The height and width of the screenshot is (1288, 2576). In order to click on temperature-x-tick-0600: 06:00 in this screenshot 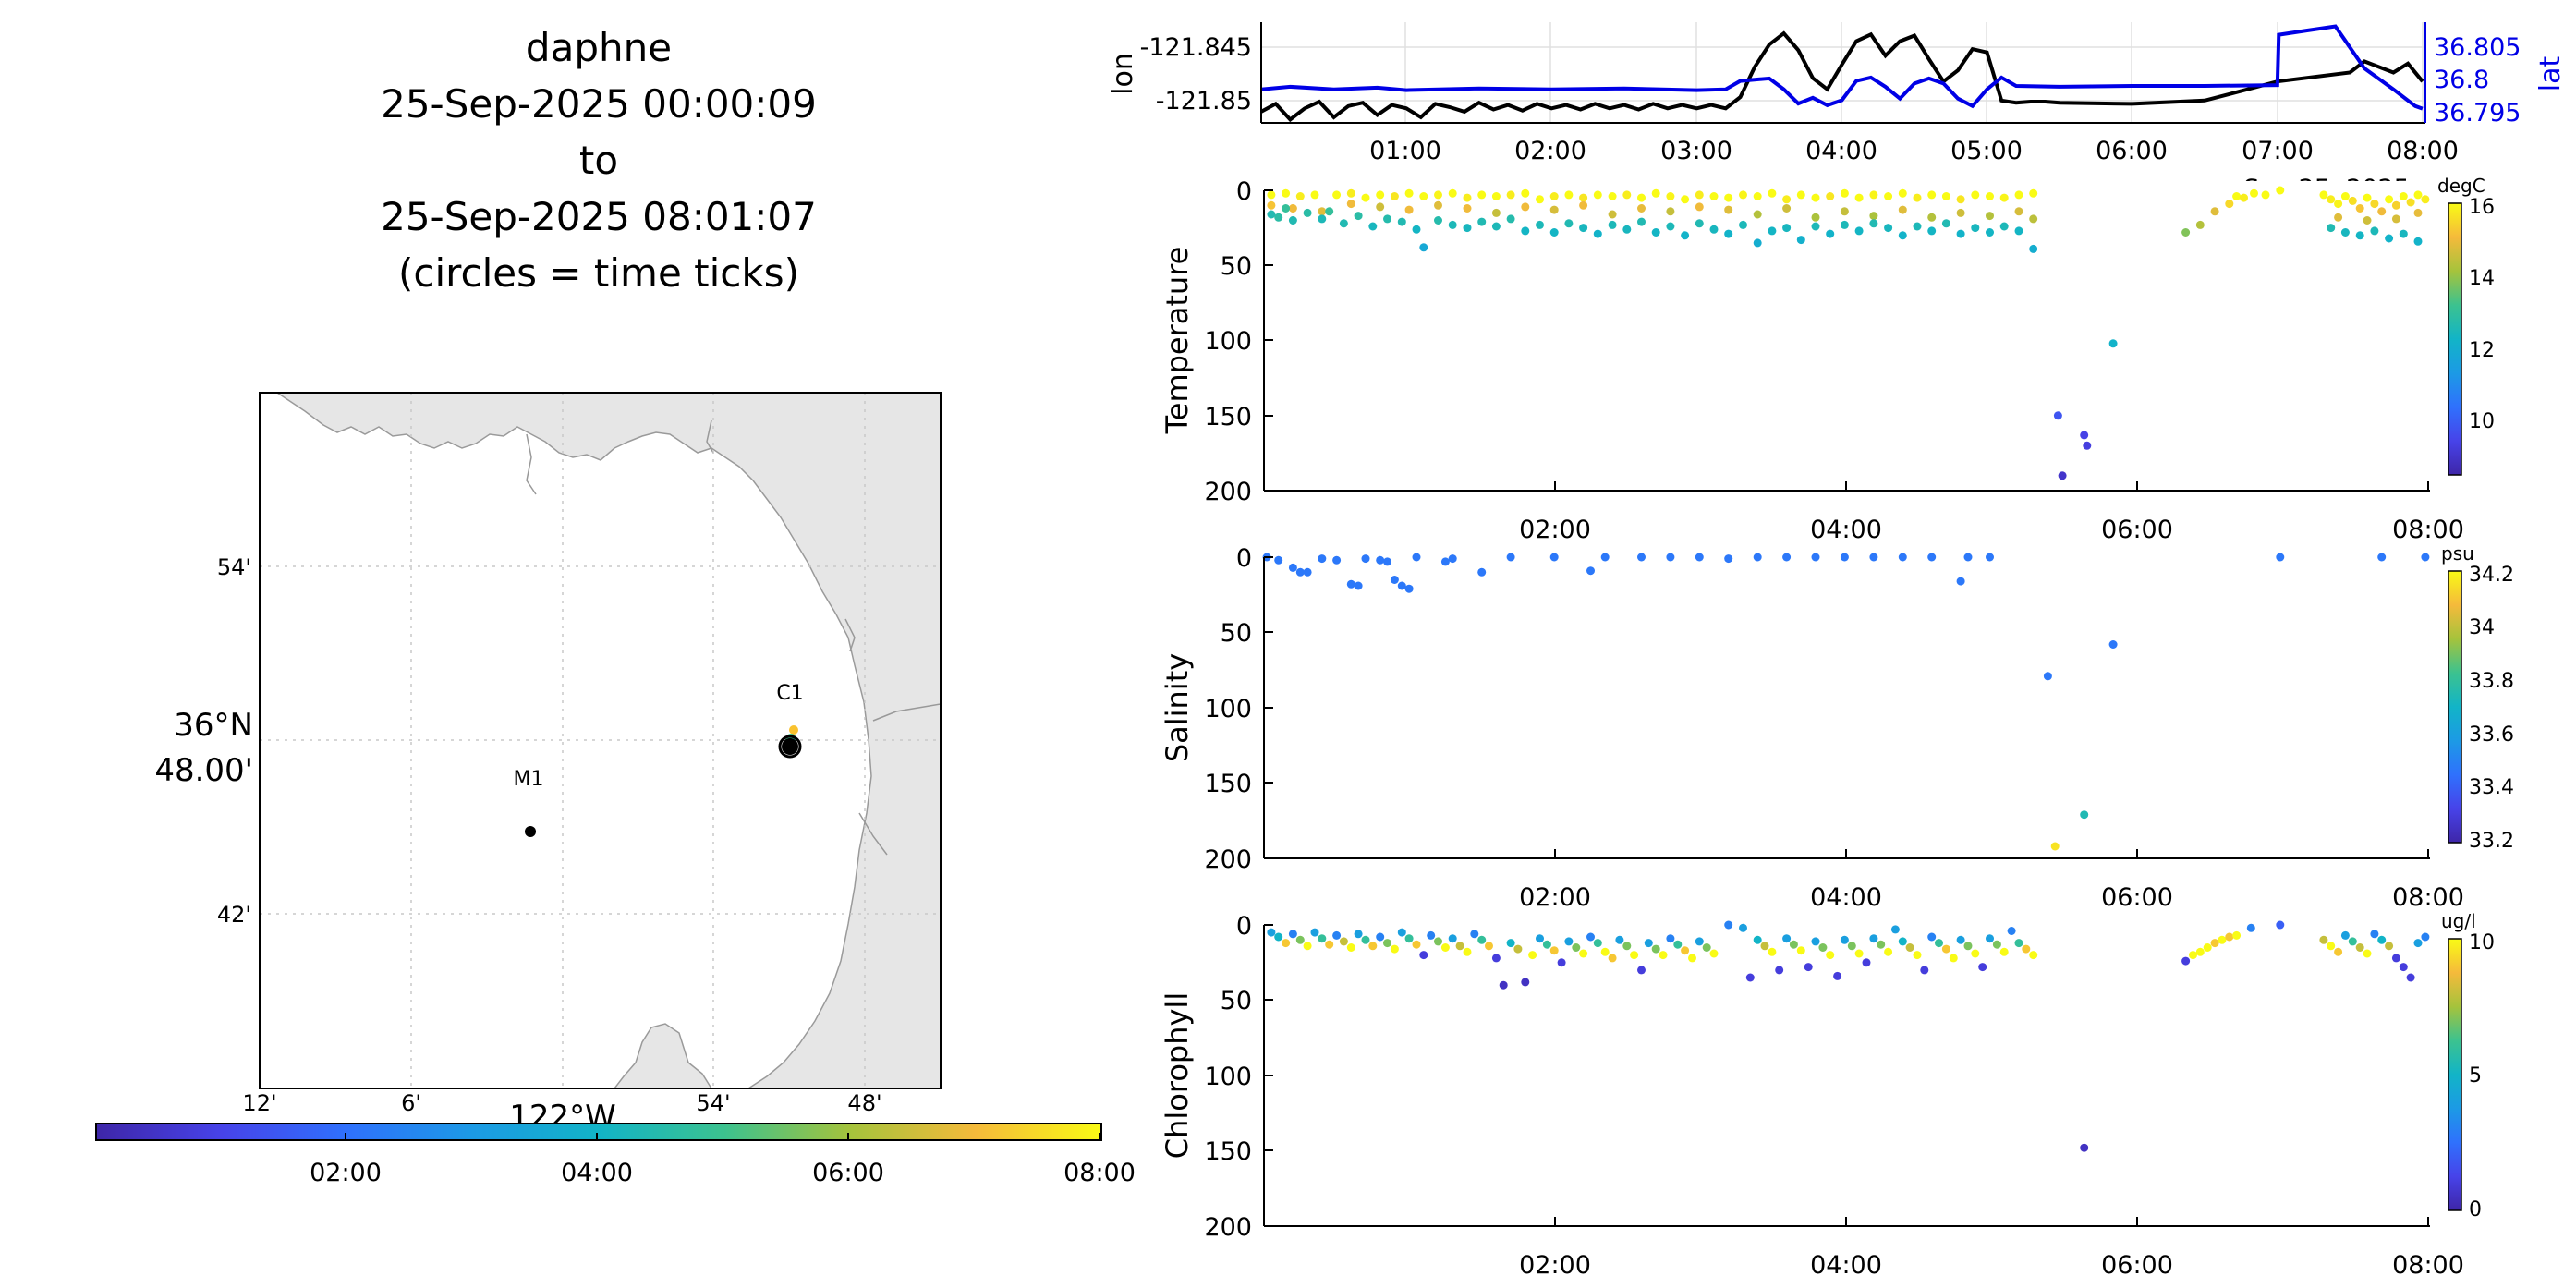, I will do `click(2137, 530)`.